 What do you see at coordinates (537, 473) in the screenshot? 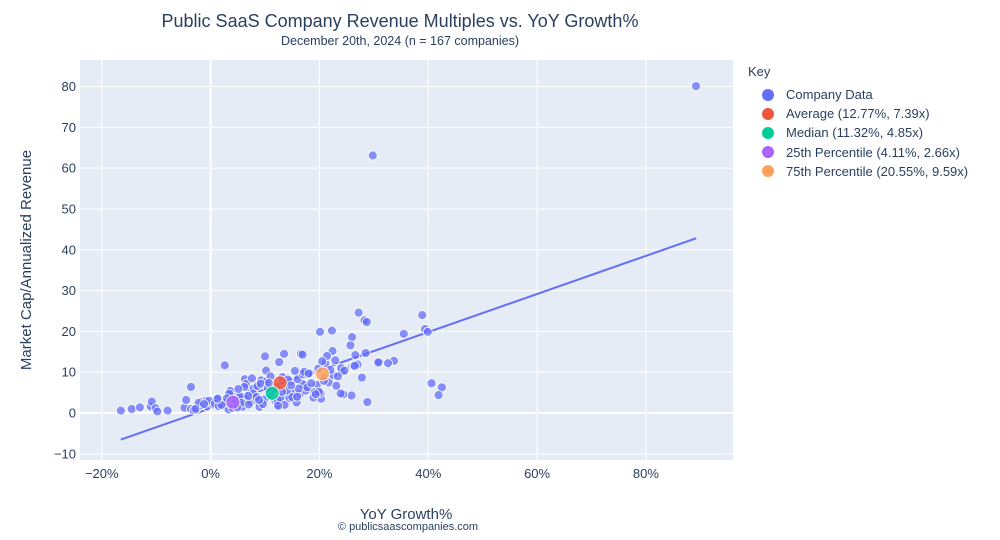
I see `x-tick-label: 60%` at bounding box center [537, 473].